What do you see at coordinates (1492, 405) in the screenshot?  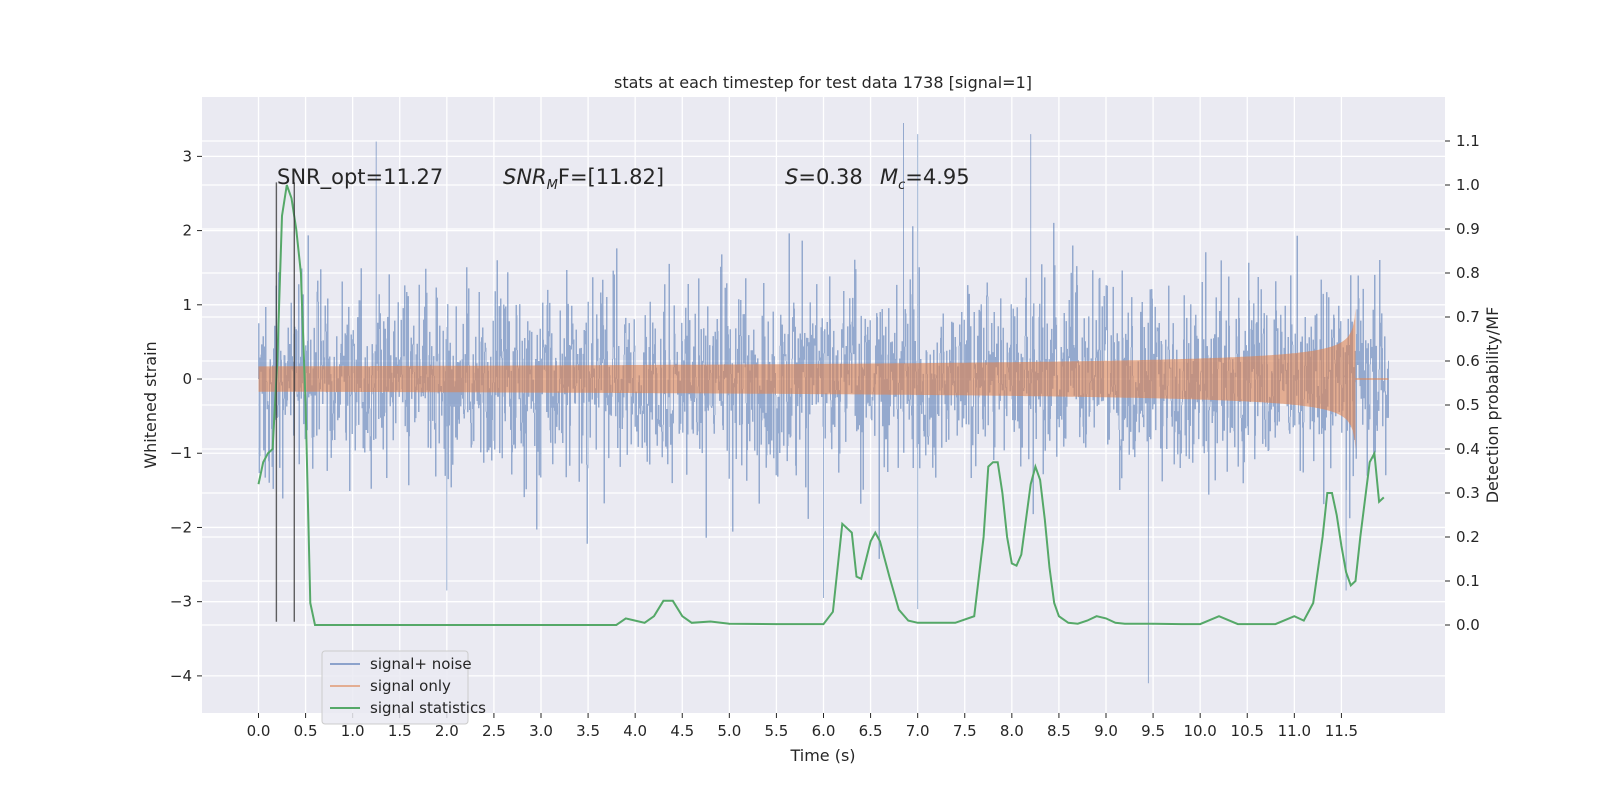 I see `y-right-axis-label: Detection probability/MF` at bounding box center [1492, 405].